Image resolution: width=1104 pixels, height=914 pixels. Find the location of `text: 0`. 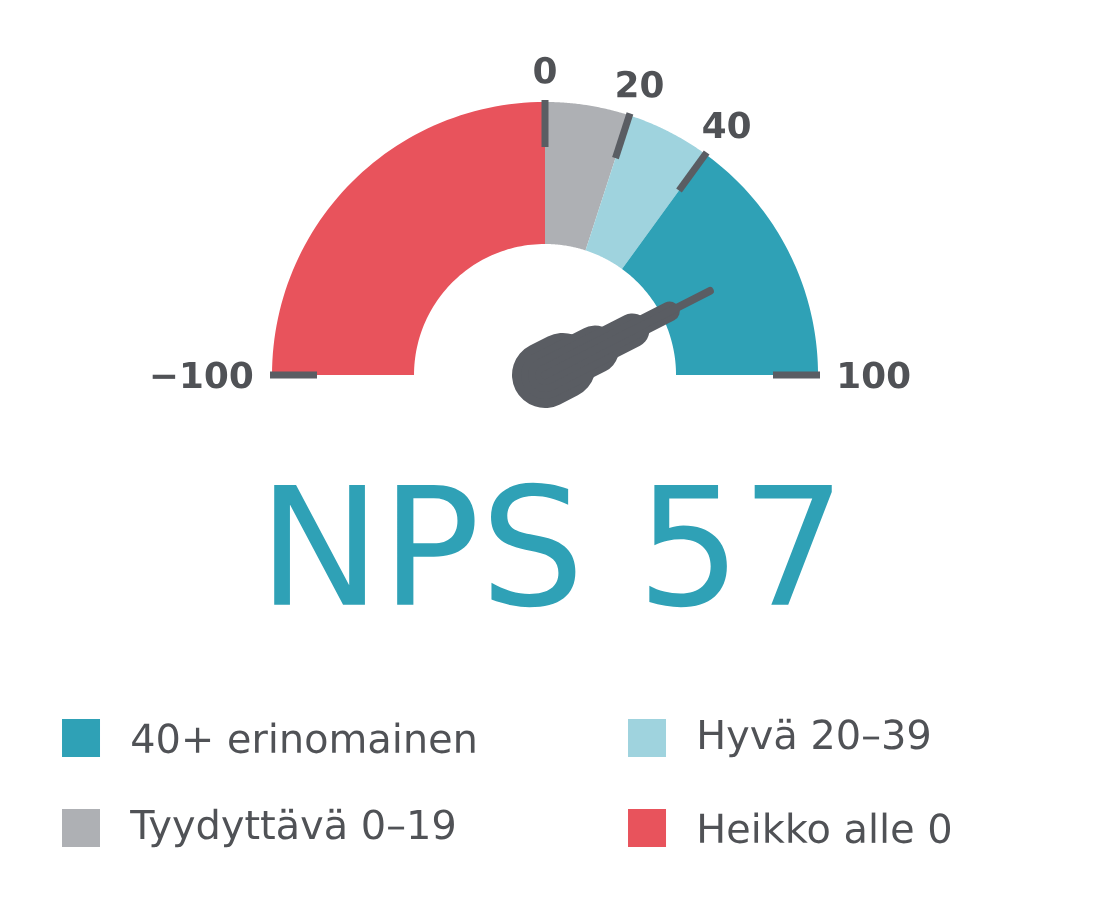

text: 0 is located at coordinates (545, 70).